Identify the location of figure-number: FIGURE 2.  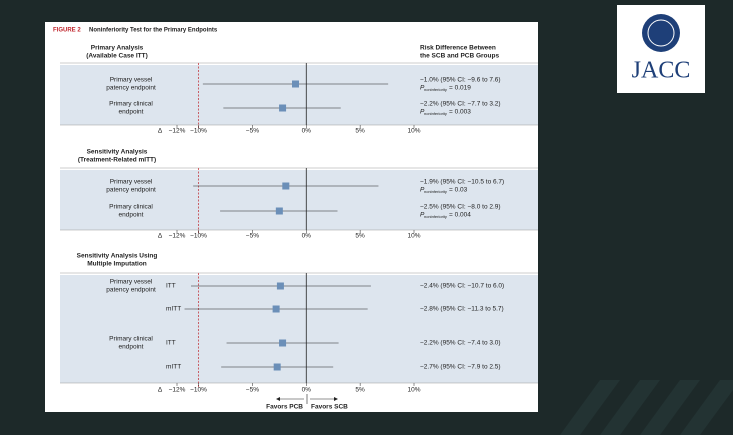
(67, 31).